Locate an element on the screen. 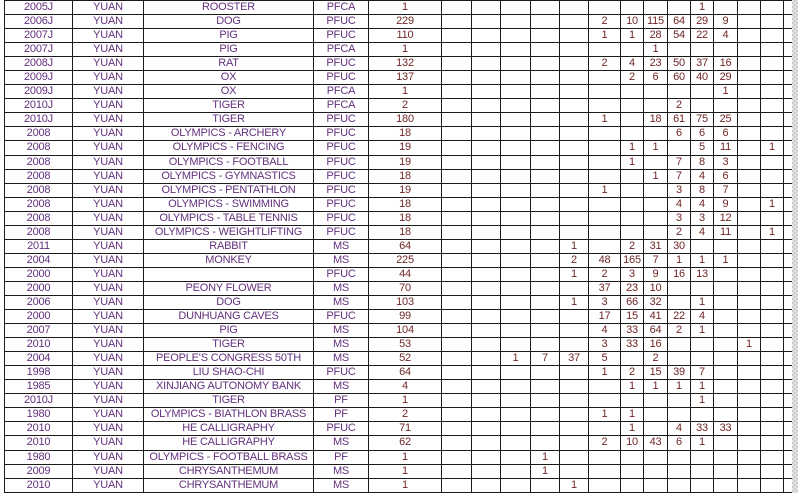  table-row: 2006 YUAN DOG MS 103 1 3 66 32 1 is located at coordinates (399, 303).